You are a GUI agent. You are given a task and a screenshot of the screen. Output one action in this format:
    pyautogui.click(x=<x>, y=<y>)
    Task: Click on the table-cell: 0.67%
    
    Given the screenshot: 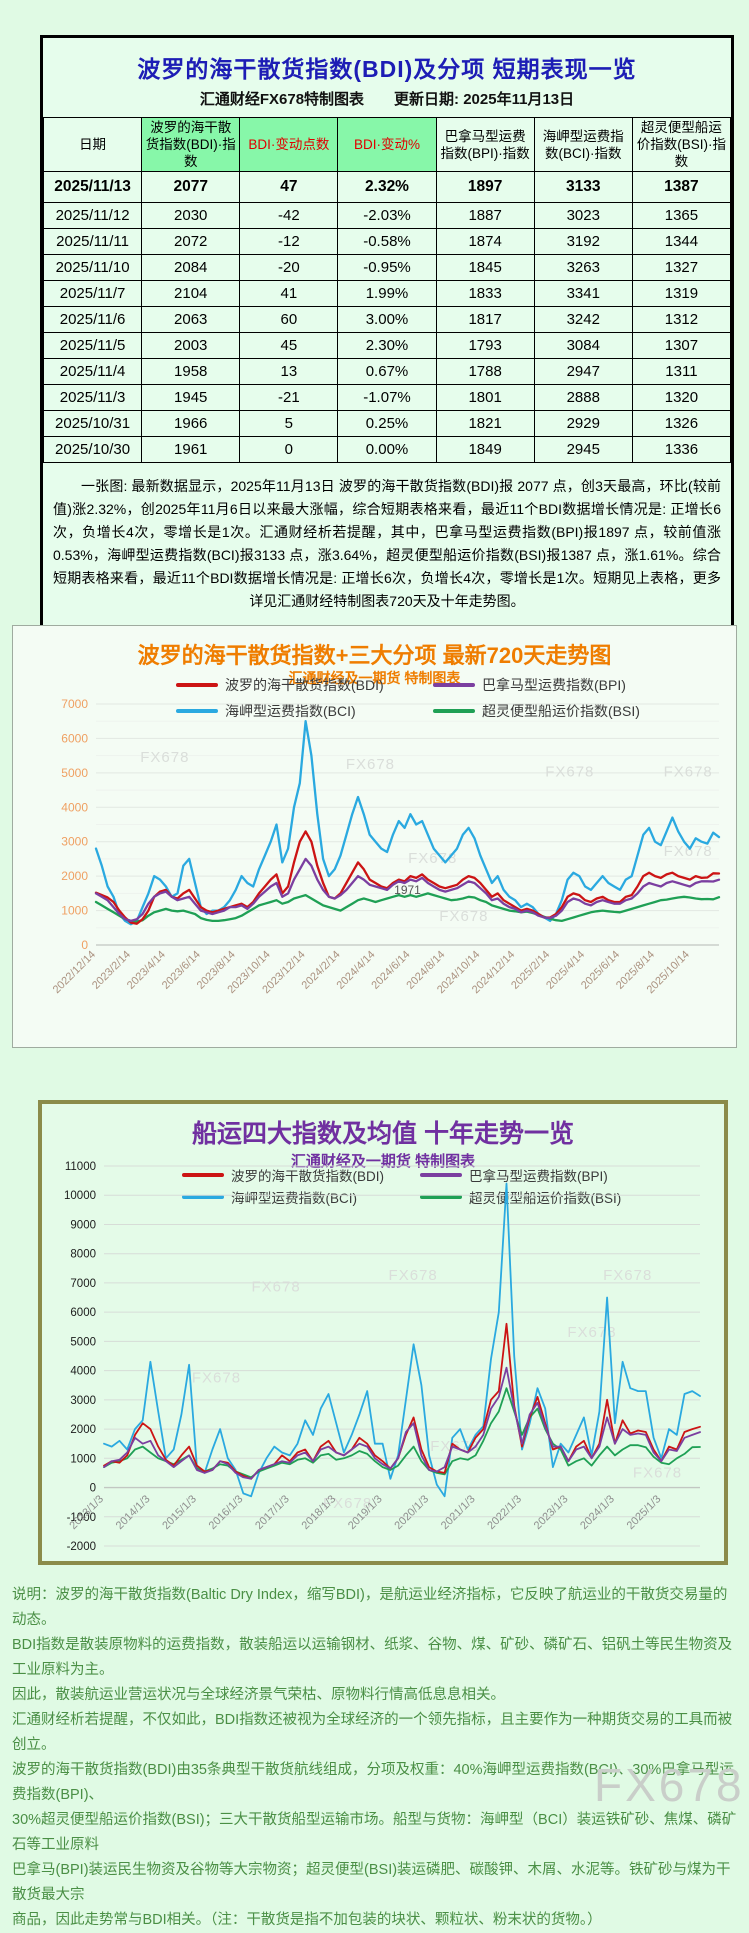 What is the action you would take?
    pyautogui.click(x=387, y=371)
    